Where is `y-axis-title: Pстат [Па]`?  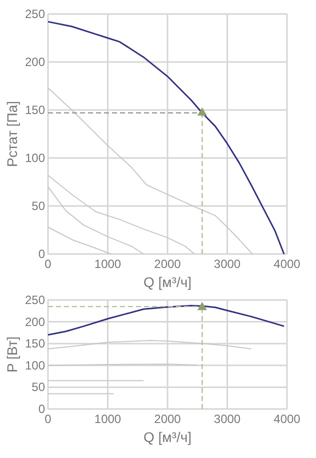
y-axis-title: Pстат [Па] is located at coordinates (12, 134).